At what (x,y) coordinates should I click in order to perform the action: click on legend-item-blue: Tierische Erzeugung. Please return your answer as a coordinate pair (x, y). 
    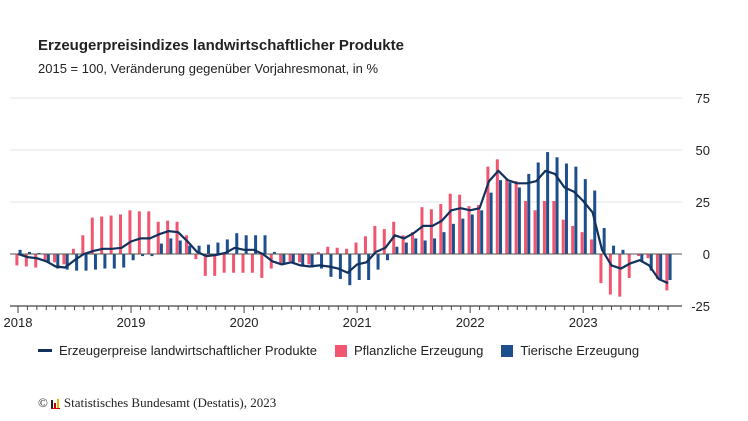
    Looking at the image, I should click on (570, 350).